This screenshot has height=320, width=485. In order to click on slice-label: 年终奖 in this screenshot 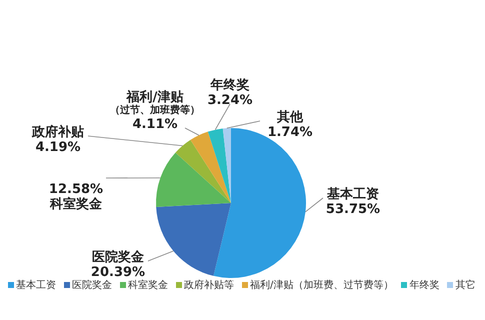, I will do `click(230, 85)`.